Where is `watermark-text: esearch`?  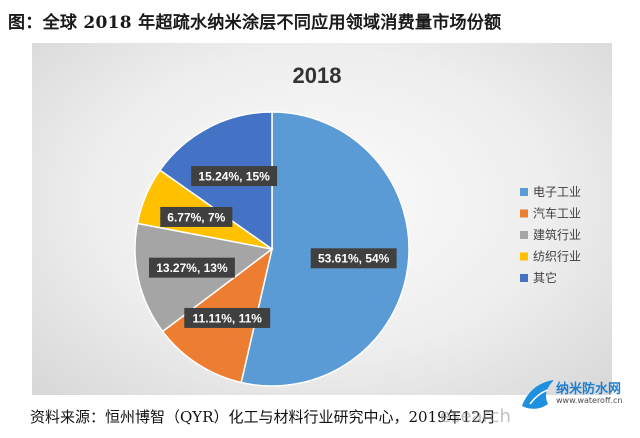 watermark-text: esearch is located at coordinates (475, 416).